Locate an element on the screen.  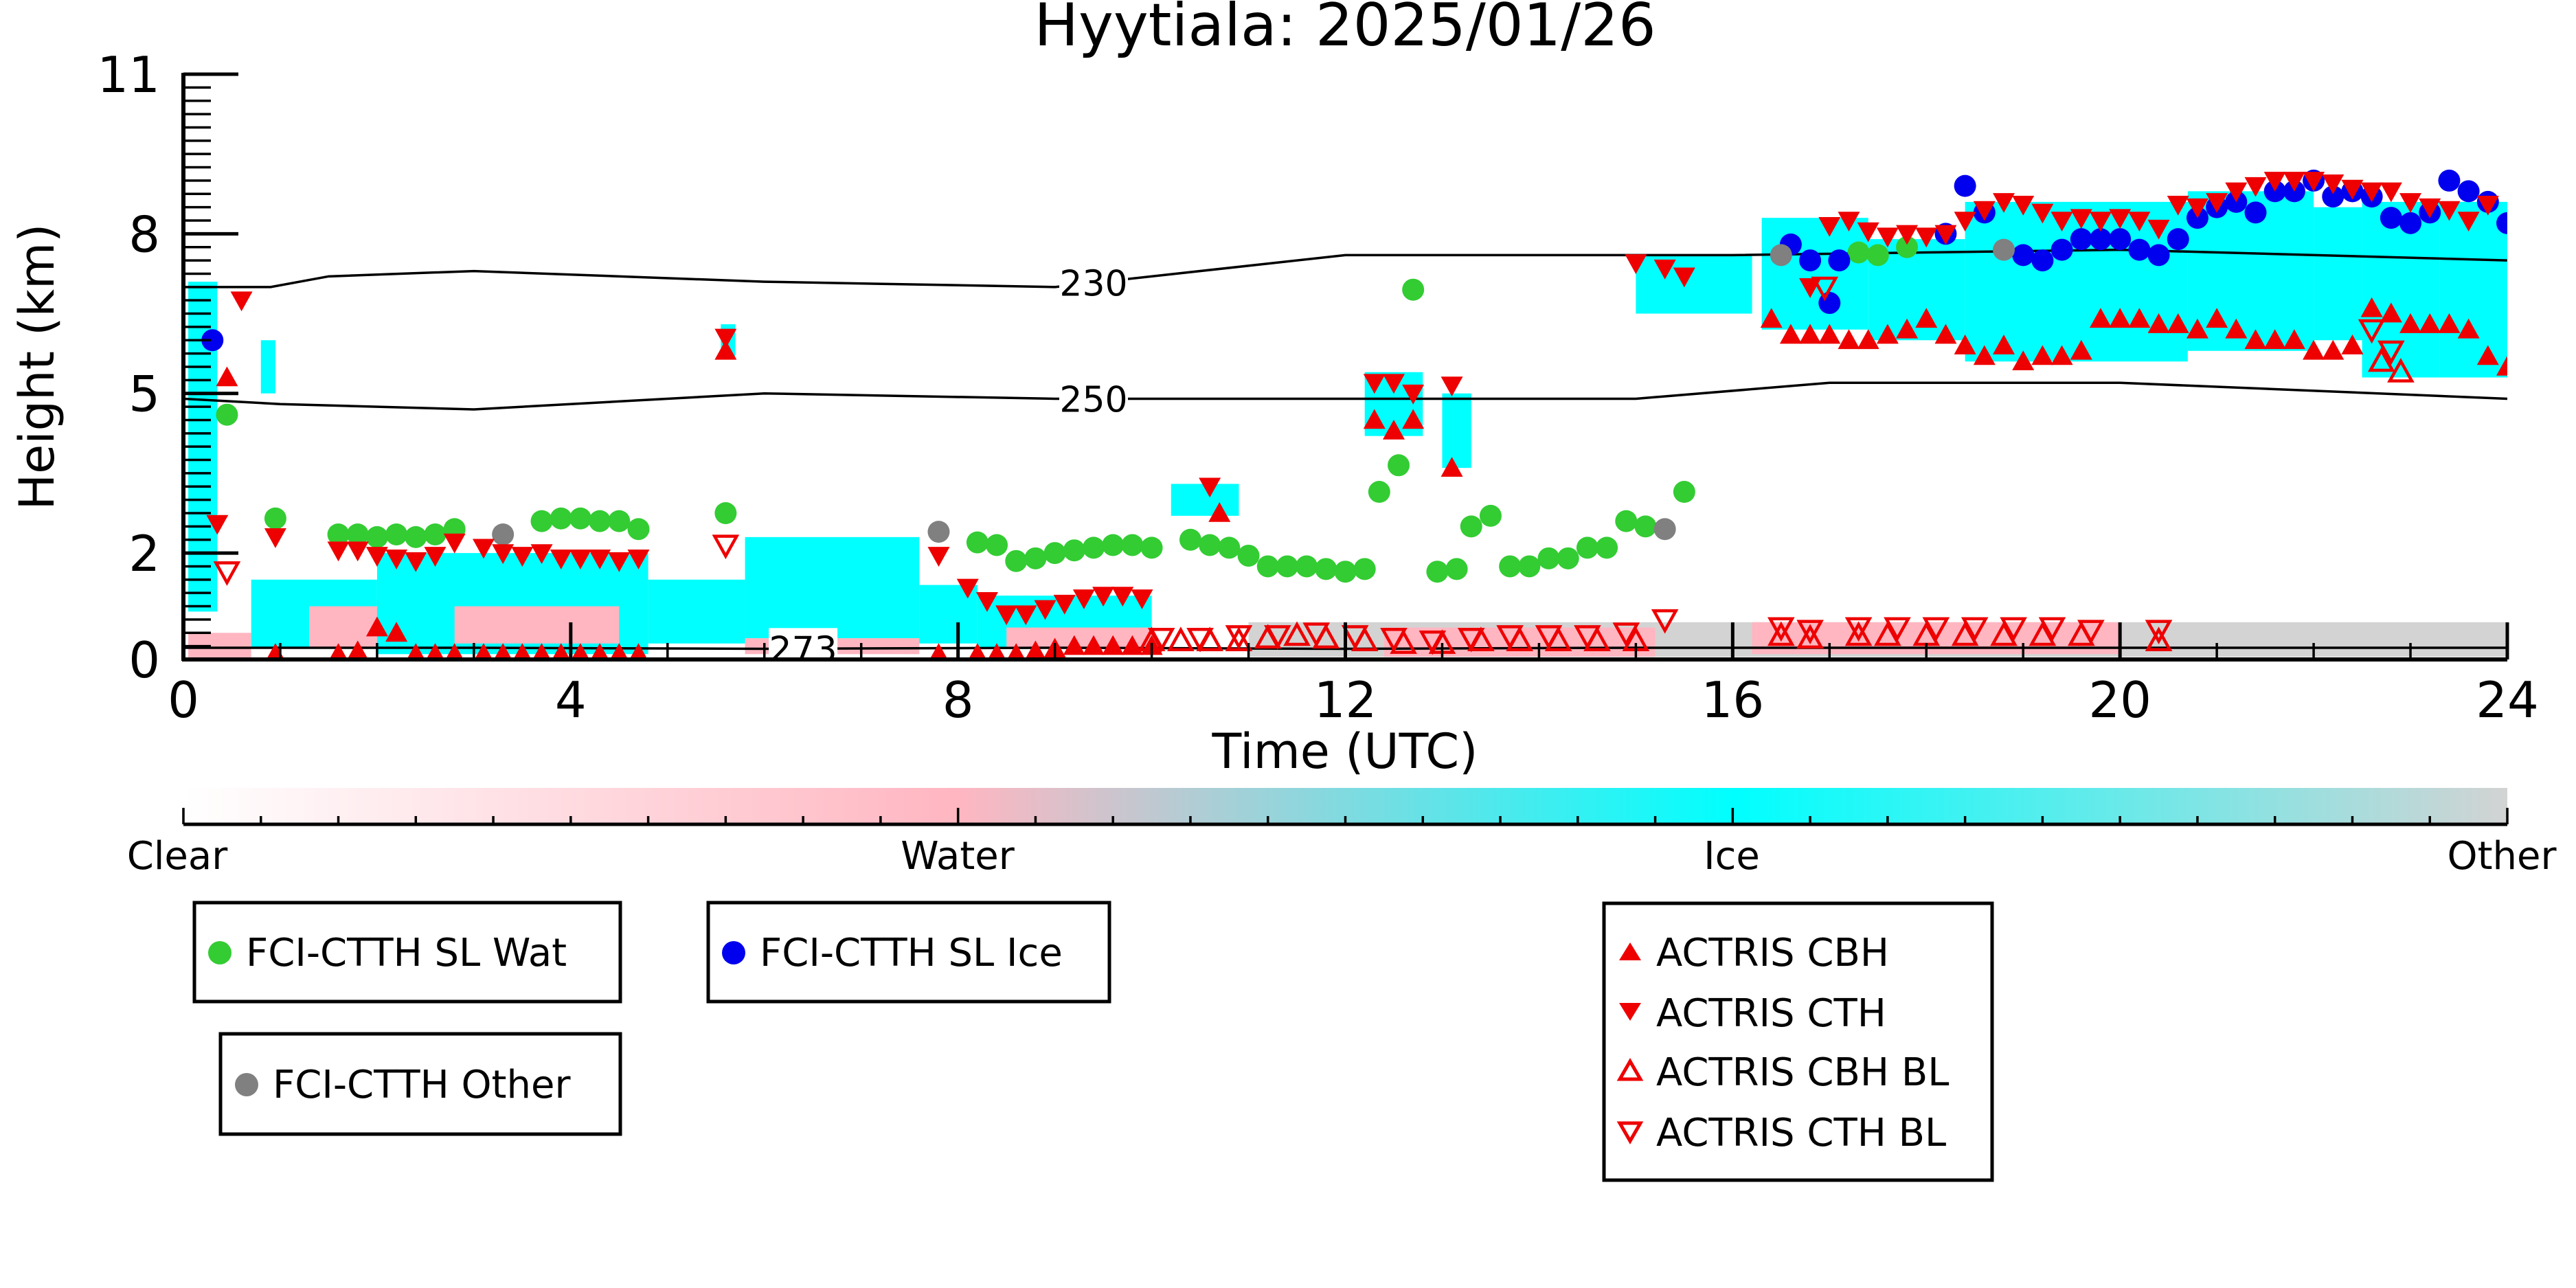
legend-fci-ice: FCI-CTTH SL Ice is located at coordinates (908, 952).